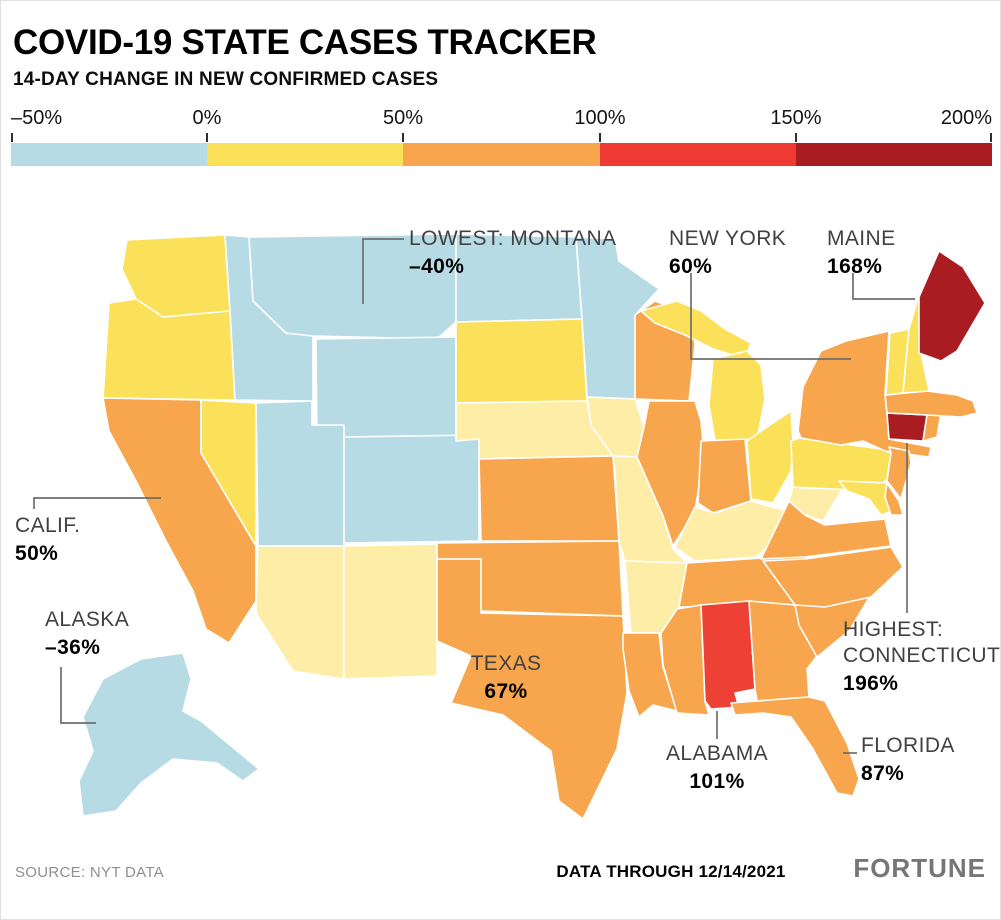 This screenshot has height=920, width=1001. Describe the element at coordinates (919, 868) in the screenshot. I see `fortune-logo: FORTUNE` at that location.